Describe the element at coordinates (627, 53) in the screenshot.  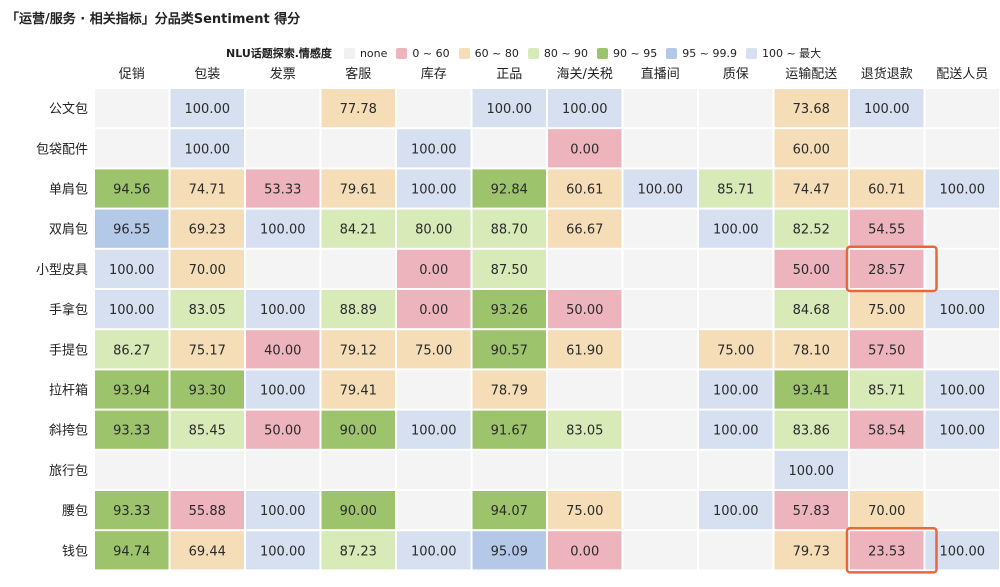
I see `legend-item-90-95: 90 ~ 95` at that location.